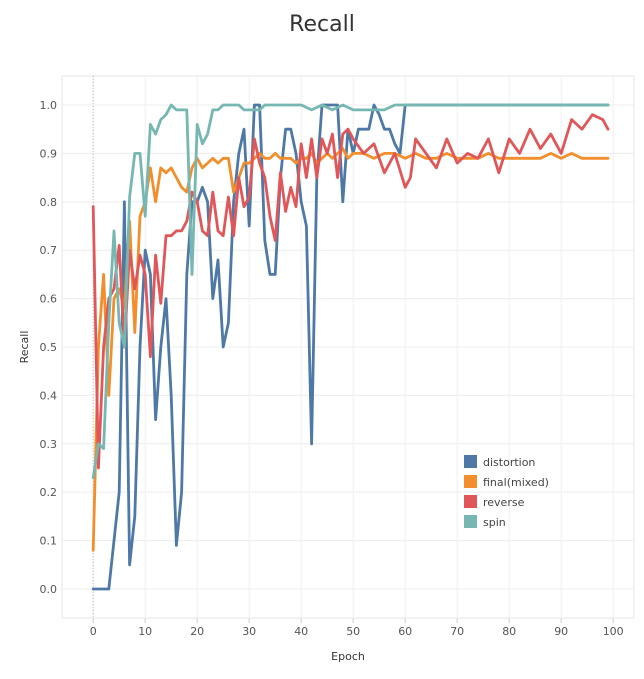 This screenshot has width=644, height=679. I want to click on legend-label: final(mixed), so click(516, 482).